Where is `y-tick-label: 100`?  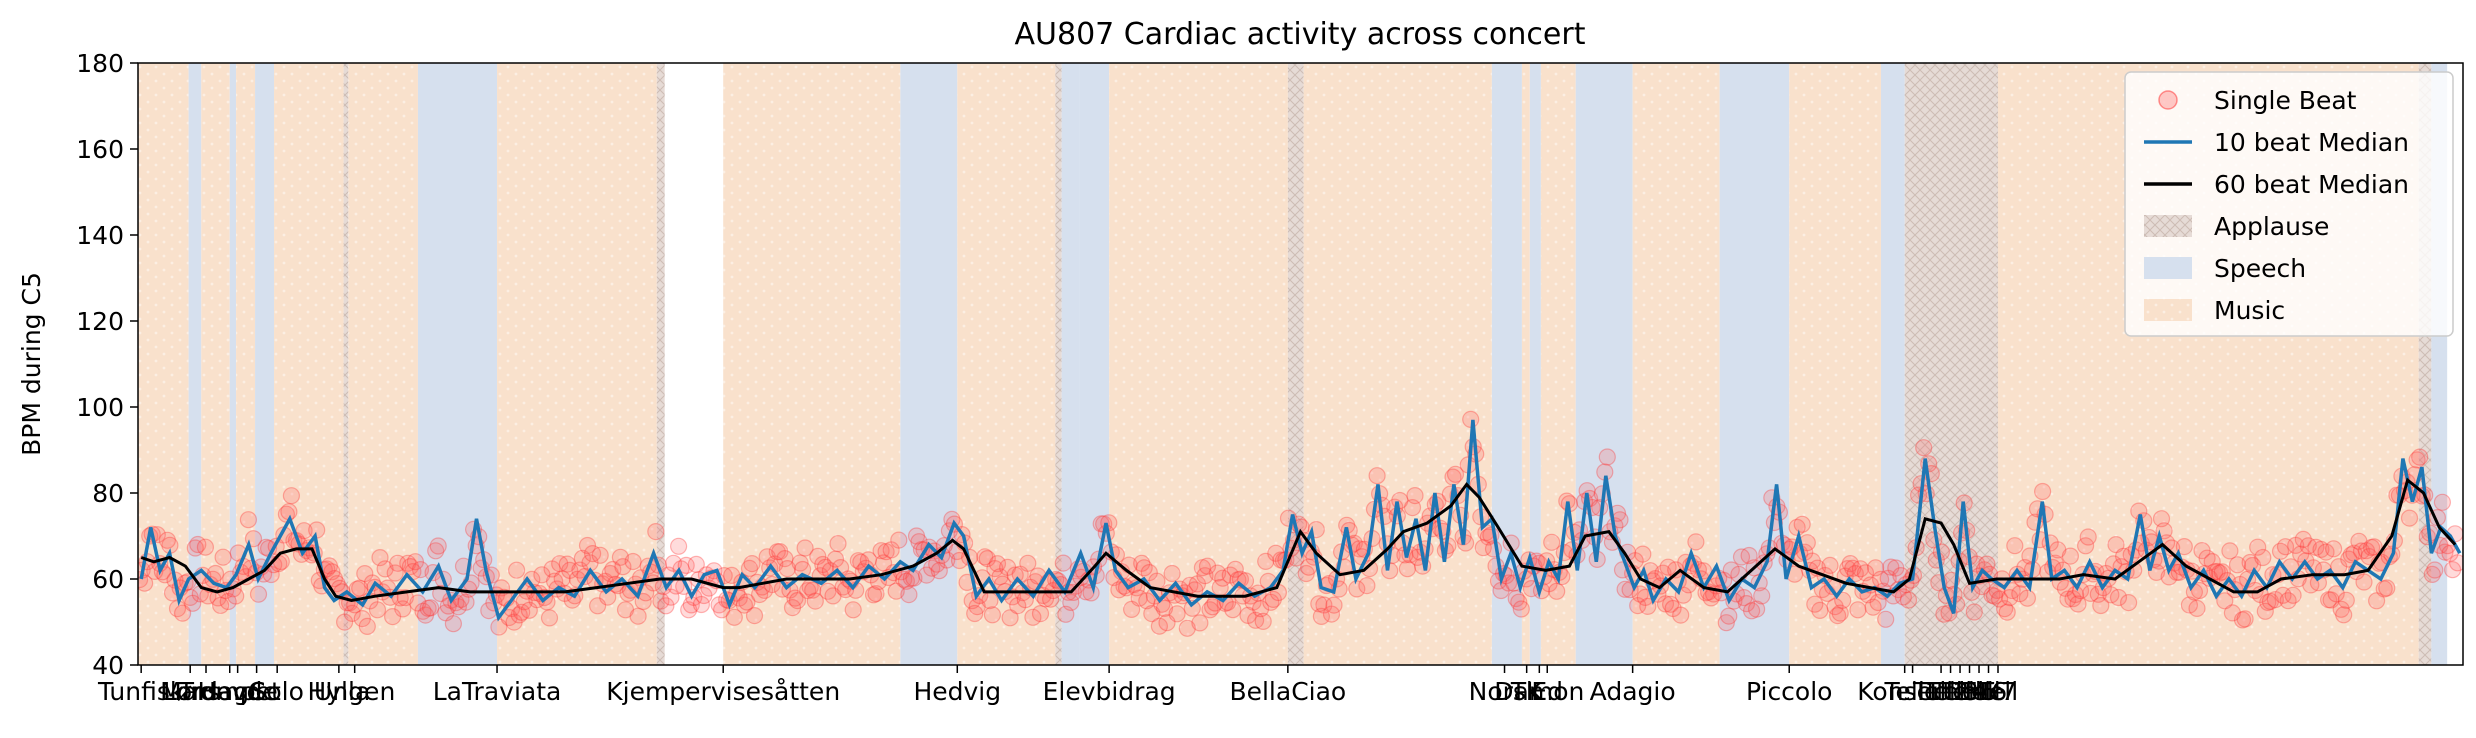
y-tick-label: 100 is located at coordinates (100, 407).